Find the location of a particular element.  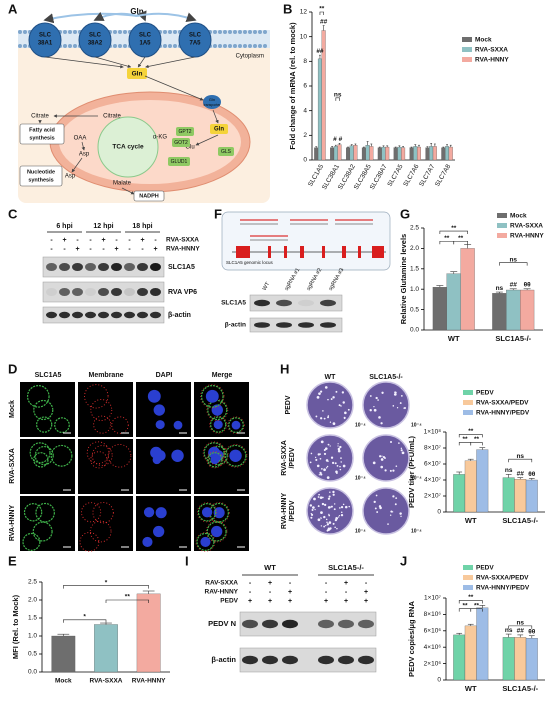

y-tick-label: 1.5 is located at coordinates (32, 618).